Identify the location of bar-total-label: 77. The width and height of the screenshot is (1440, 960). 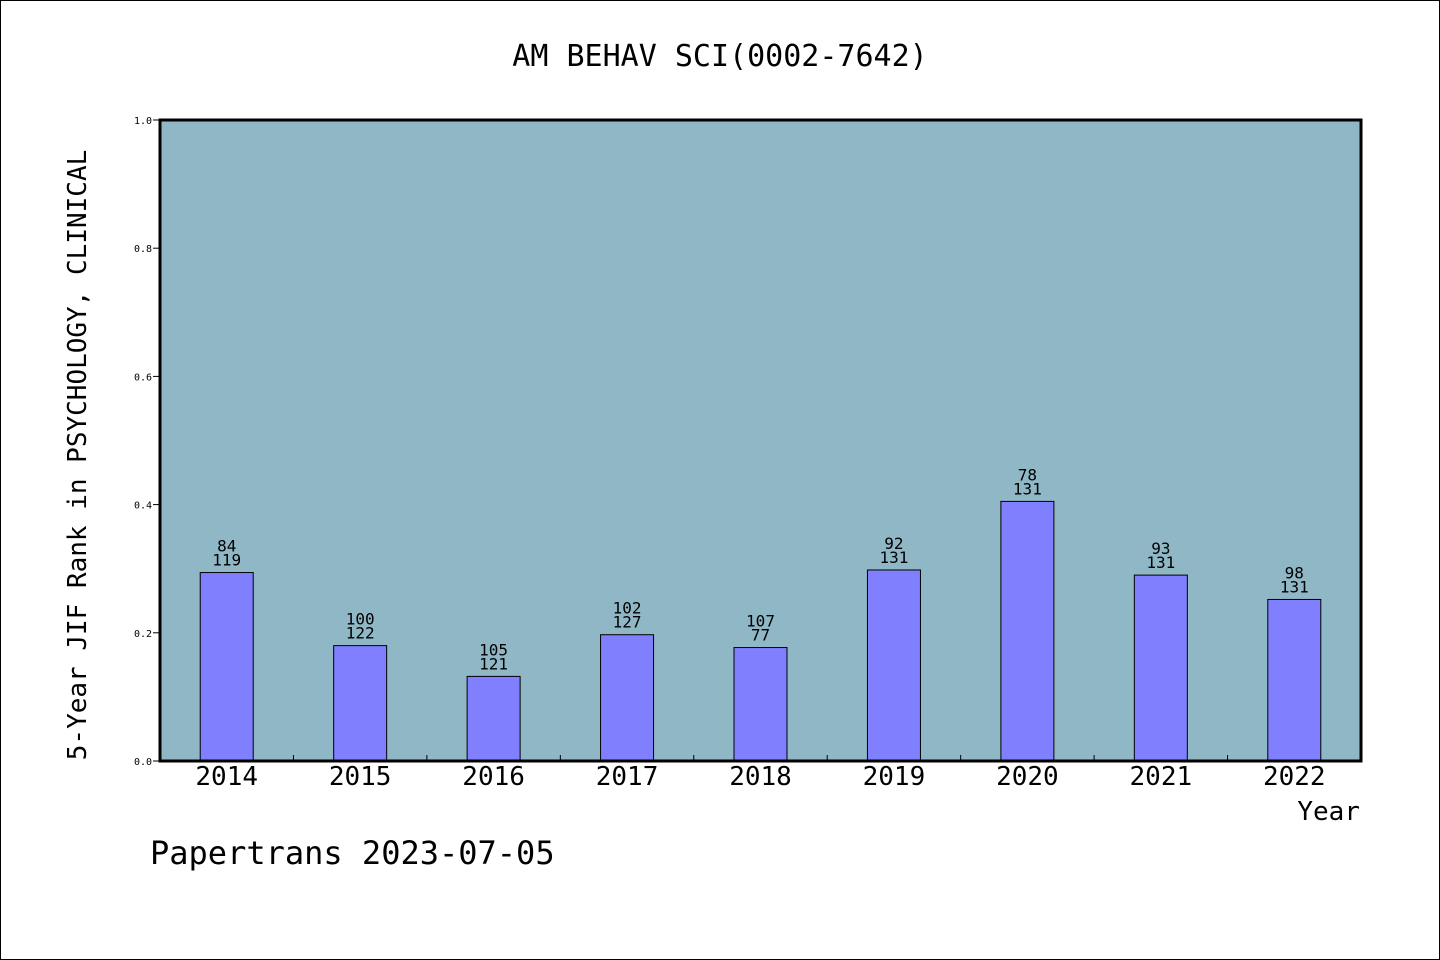
(760, 635).